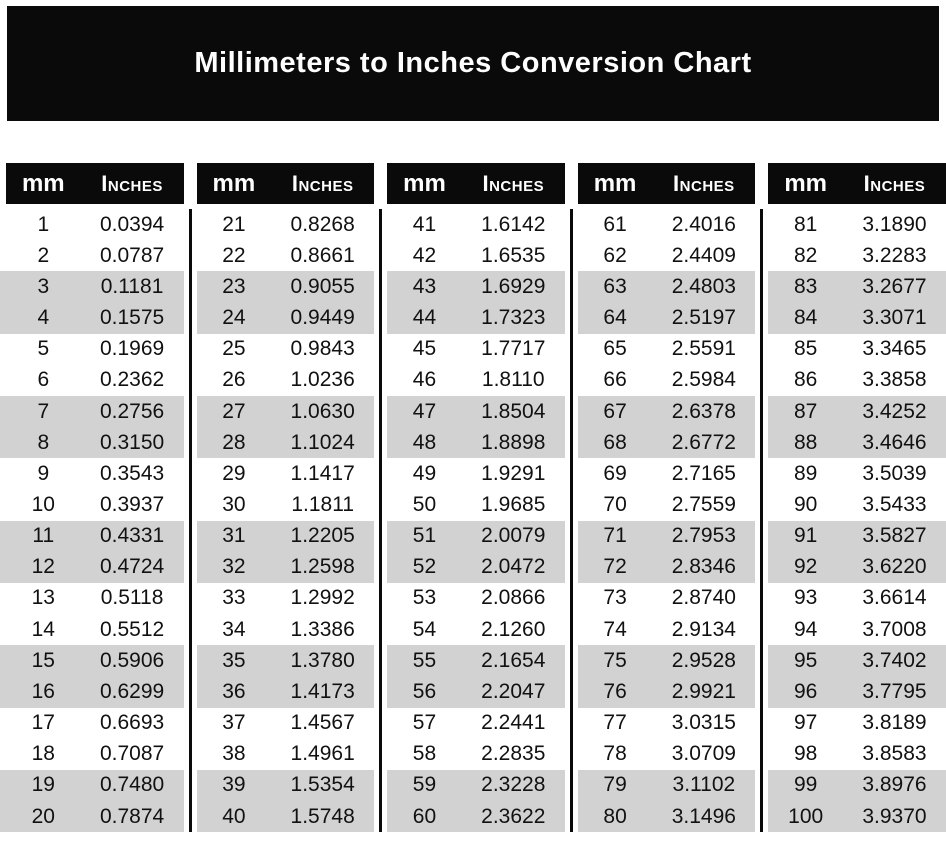  What do you see at coordinates (322, 536) in the screenshot?
I see `cell-inches-value: 1.2205` at bounding box center [322, 536].